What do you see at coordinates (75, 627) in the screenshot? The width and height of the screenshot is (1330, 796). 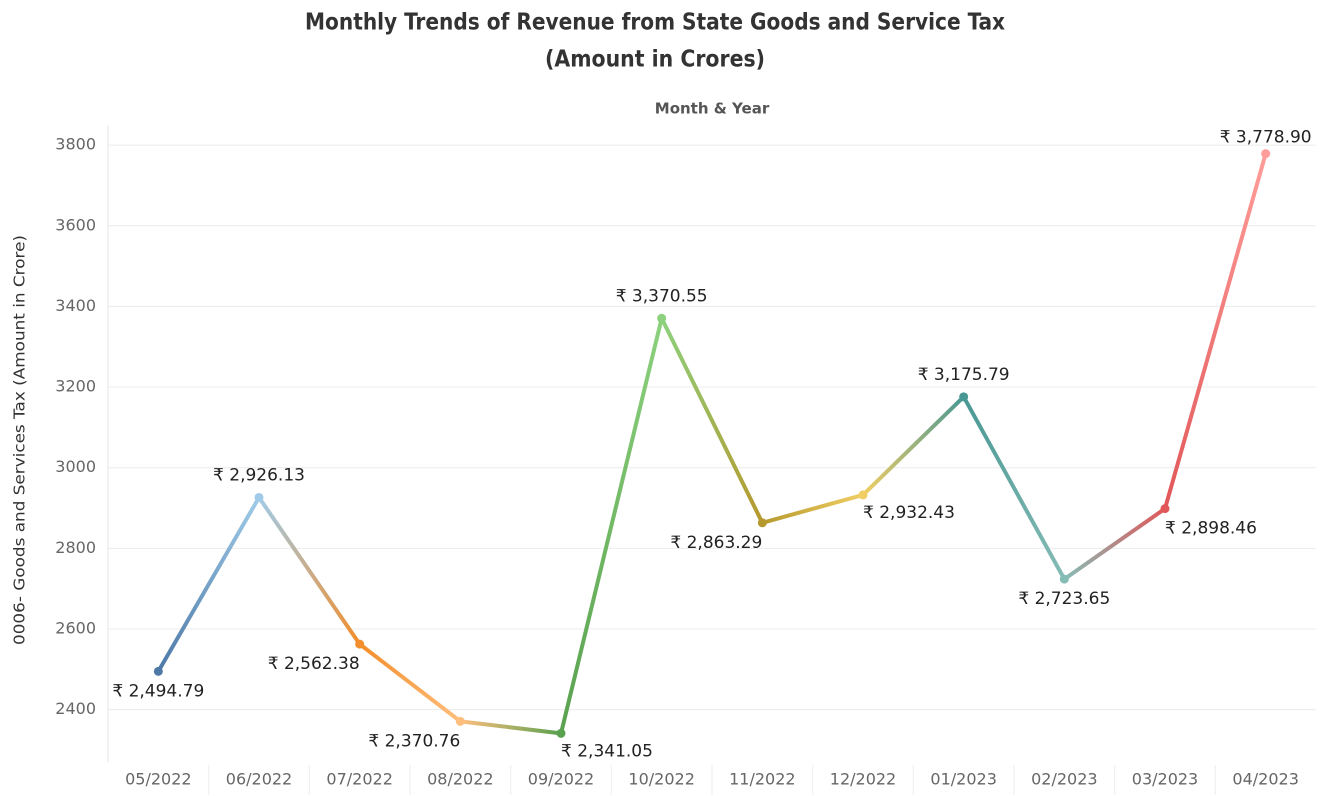 I see `y-tick-label: 2600` at bounding box center [75, 627].